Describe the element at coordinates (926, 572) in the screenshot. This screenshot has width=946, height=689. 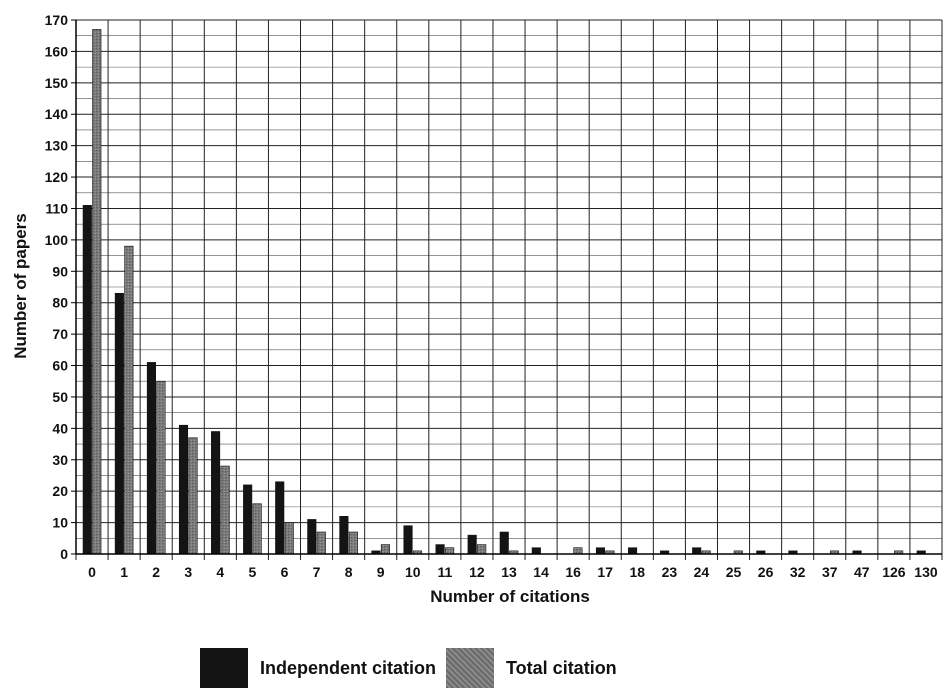
I see `x-tick-label: 130` at that location.